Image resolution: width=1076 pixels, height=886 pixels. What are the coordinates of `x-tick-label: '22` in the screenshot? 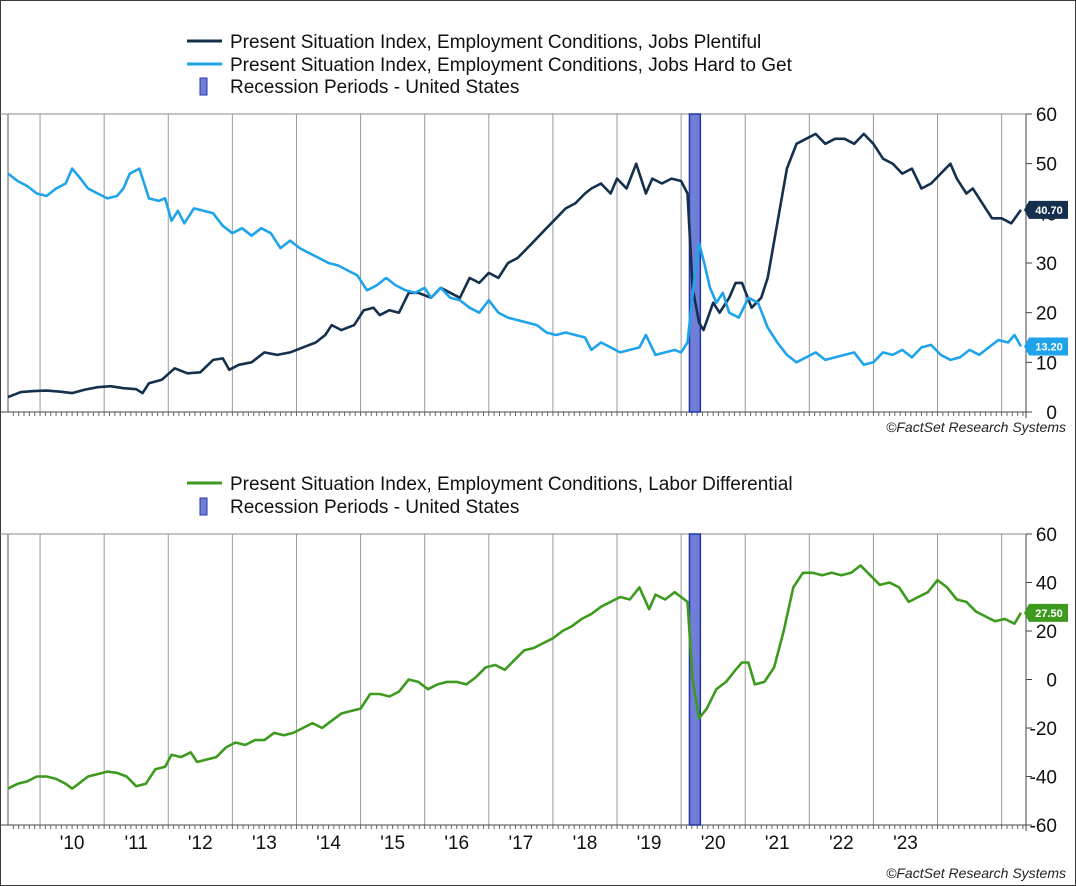 It's located at (841, 843).